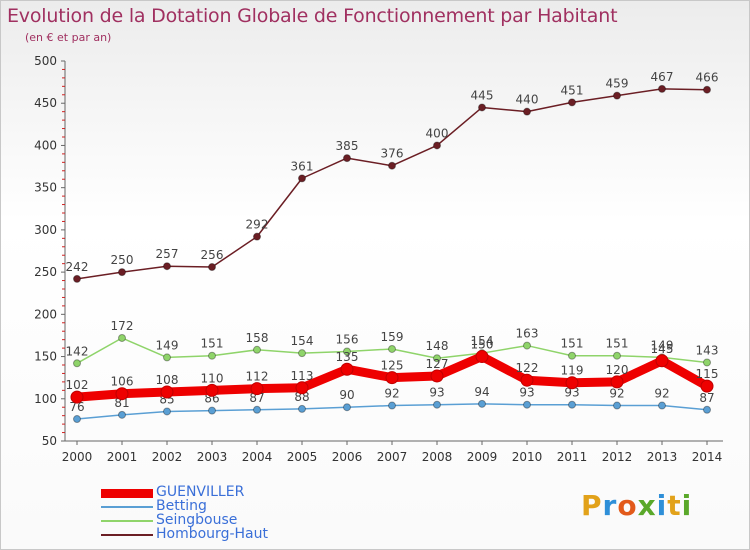 The height and width of the screenshot is (550, 750). Describe the element at coordinates (572, 457) in the screenshot. I see `x-tick-label: 2011` at that location.